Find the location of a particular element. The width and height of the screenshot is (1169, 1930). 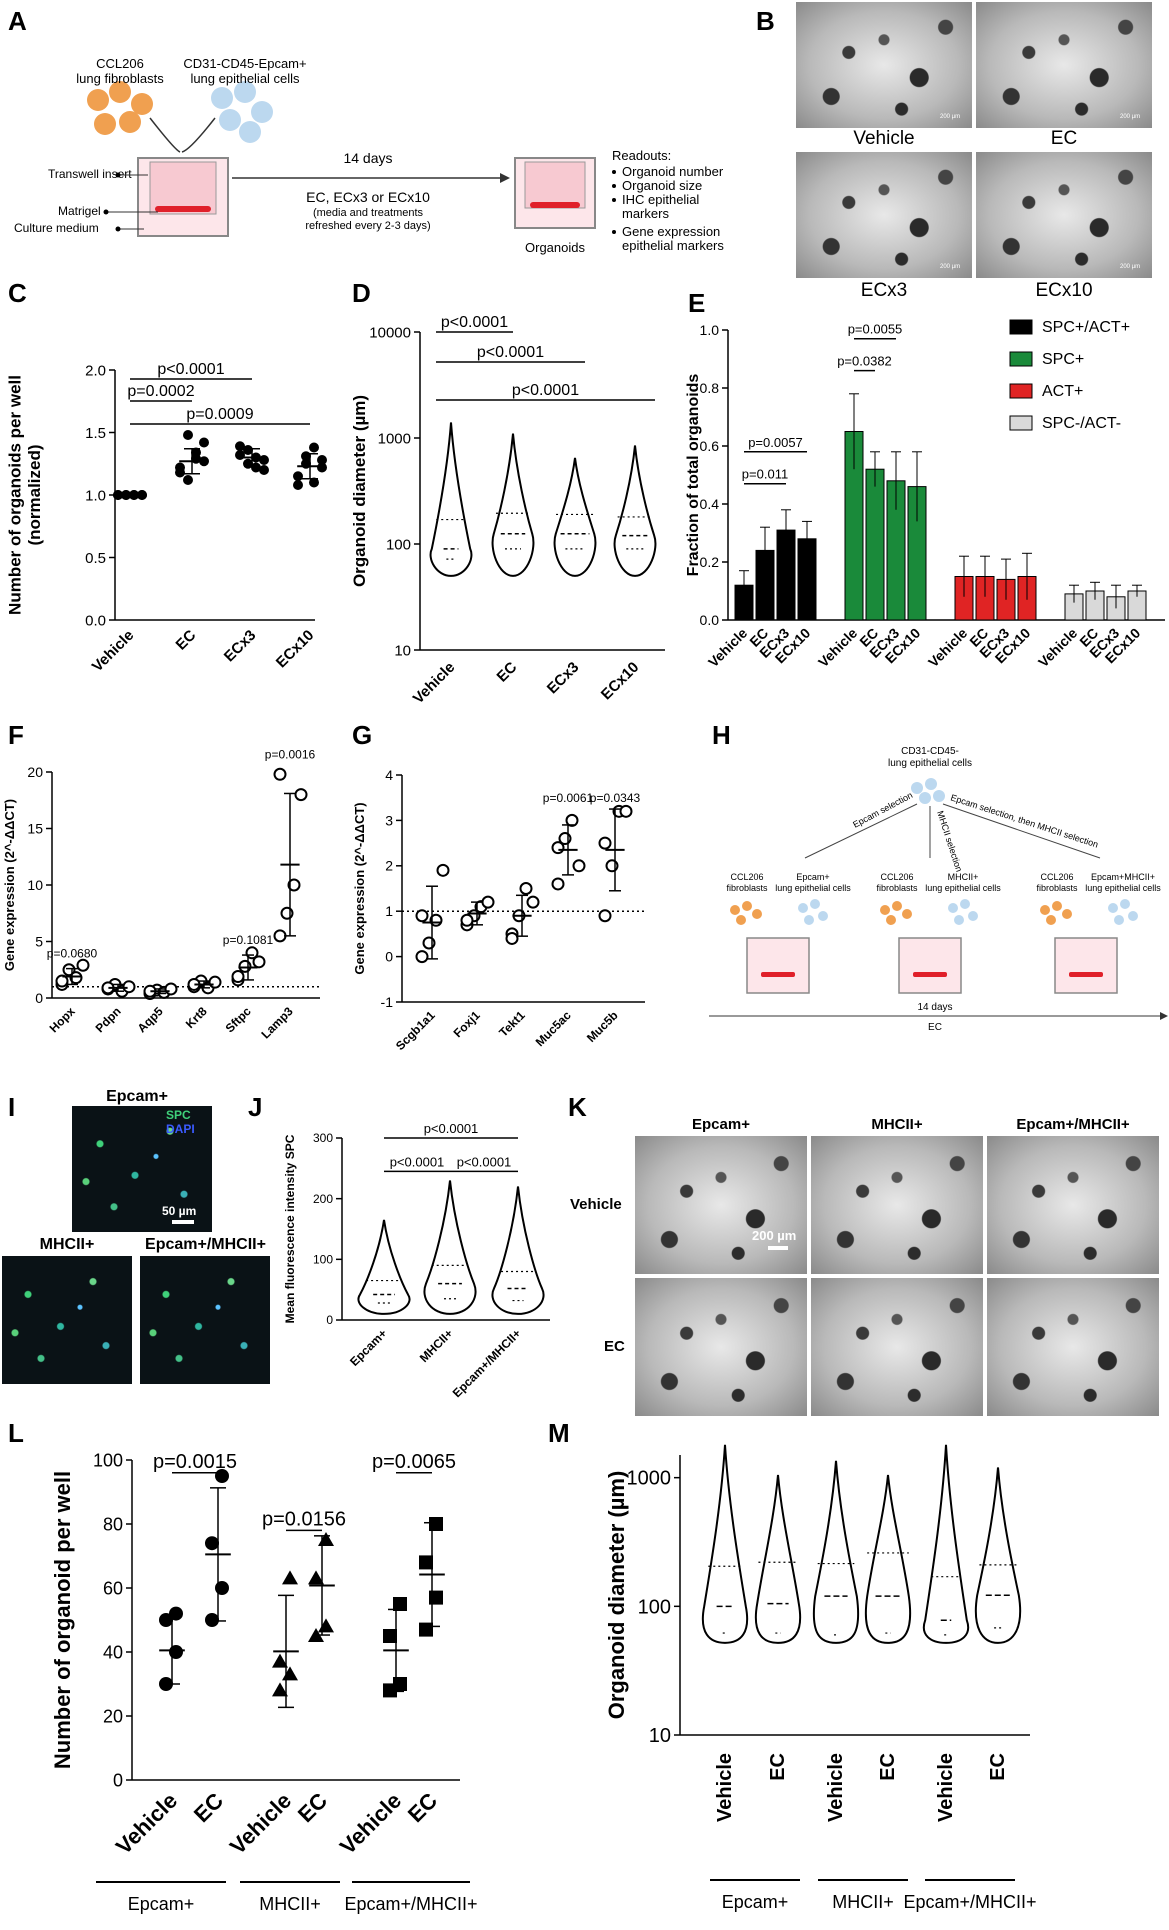

h-days: 14 days is located at coordinates (934, 1007).